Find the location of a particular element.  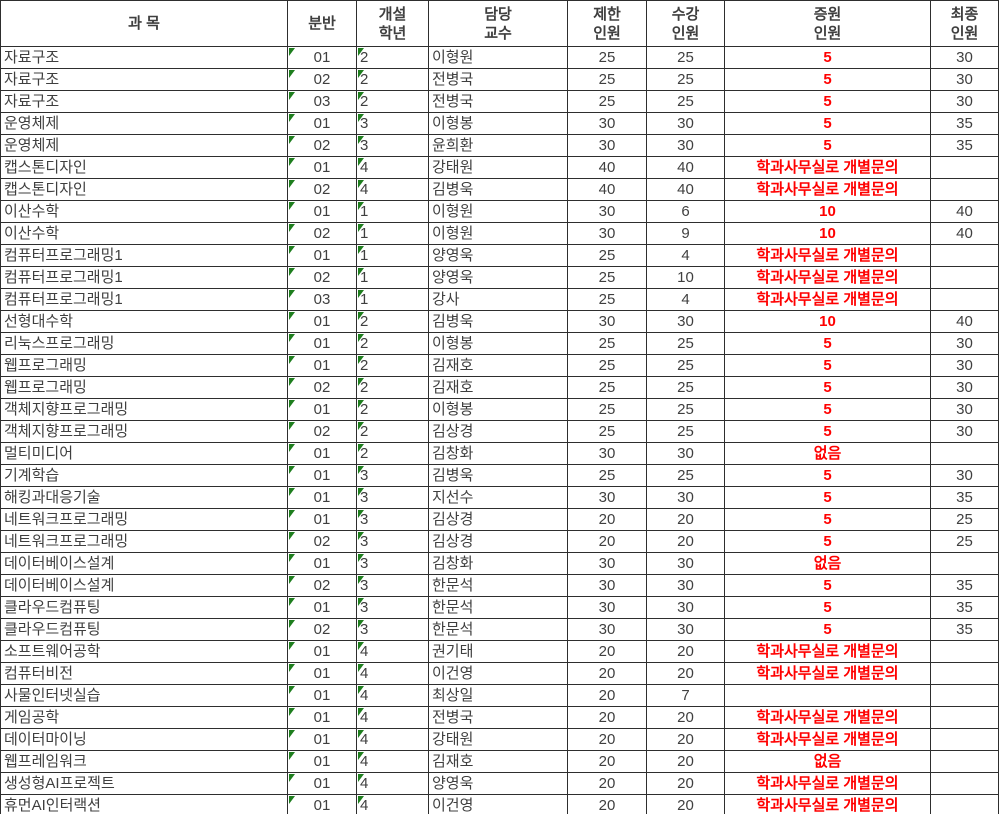

cell-enrolled: 10 is located at coordinates (685, 277).